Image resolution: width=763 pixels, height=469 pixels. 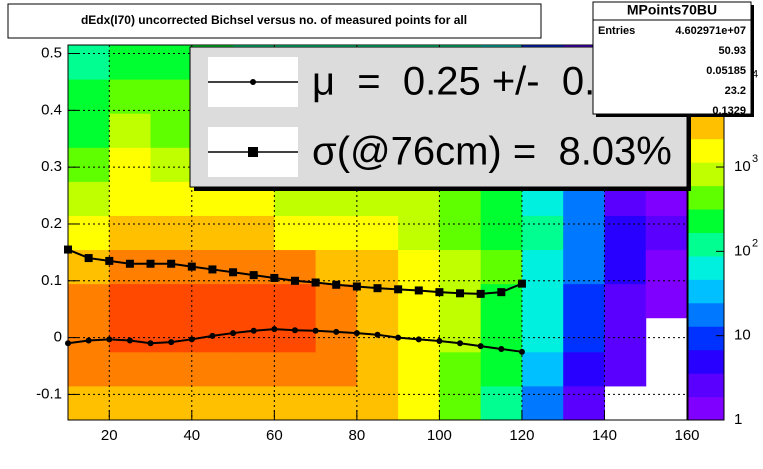 I want to click on y-tick-label: -0.1, so click(x=49, y=393).